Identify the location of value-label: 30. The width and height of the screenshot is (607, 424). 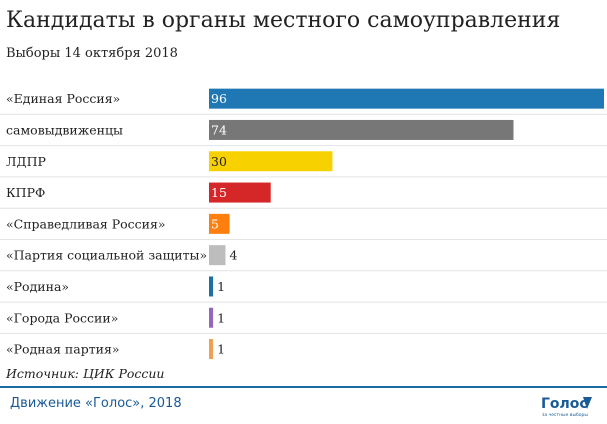
(219, 161).